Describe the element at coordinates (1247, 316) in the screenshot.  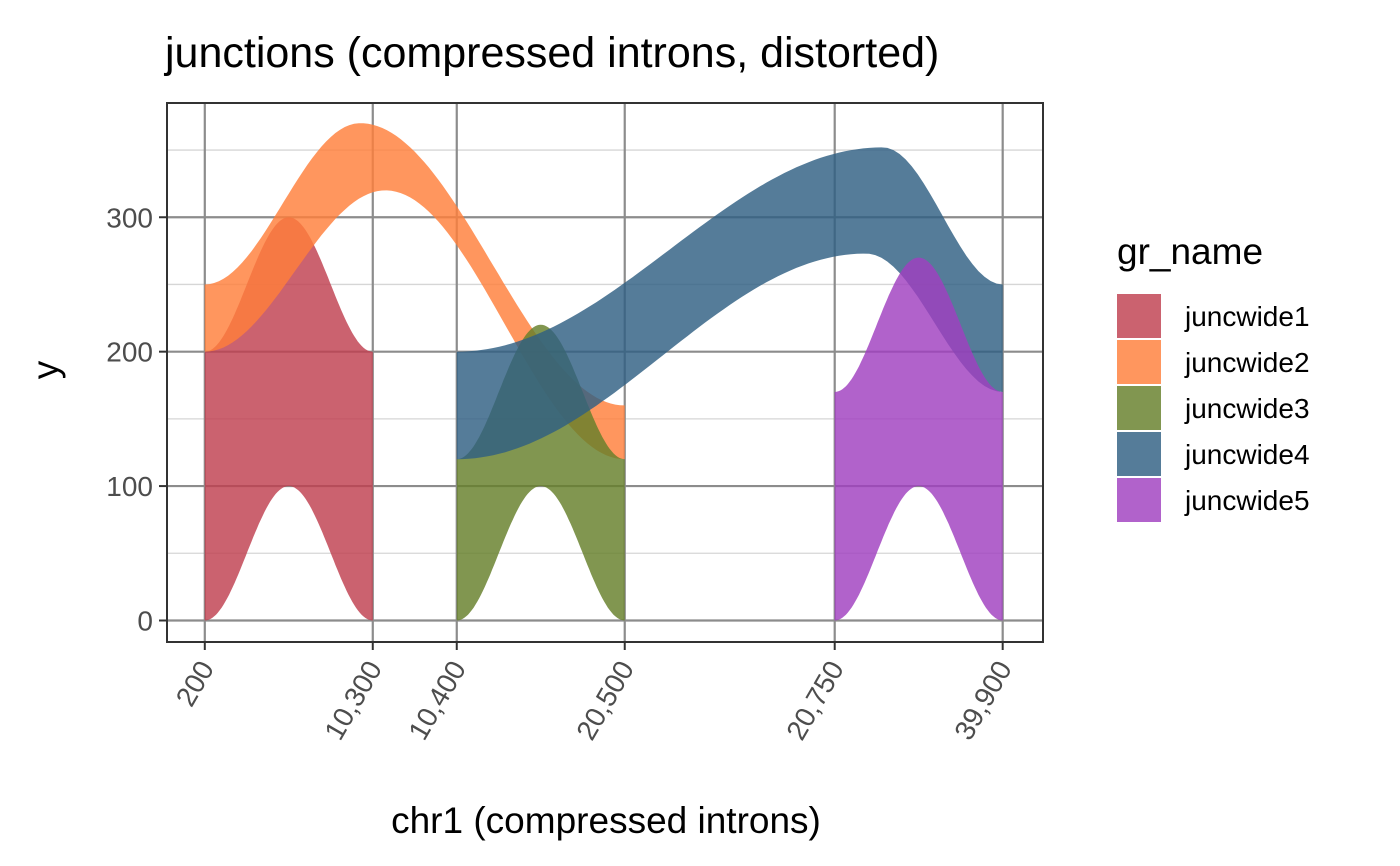
I see `legend-label-juncwide1: juncwide1` at that location.